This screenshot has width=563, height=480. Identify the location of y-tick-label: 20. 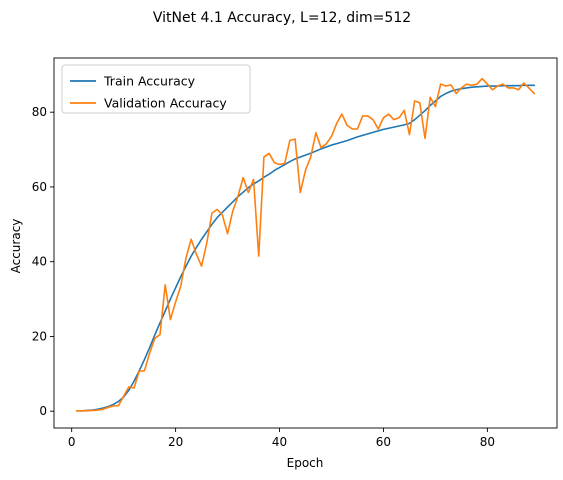
(39, 336).